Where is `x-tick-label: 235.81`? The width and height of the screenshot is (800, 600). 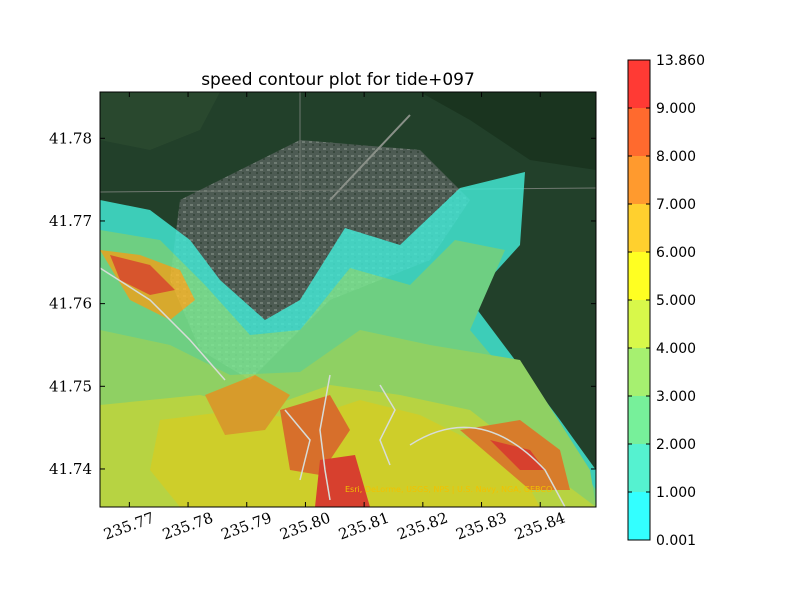
x-tick-label: 235.81 is located at coordinates (363, 526).